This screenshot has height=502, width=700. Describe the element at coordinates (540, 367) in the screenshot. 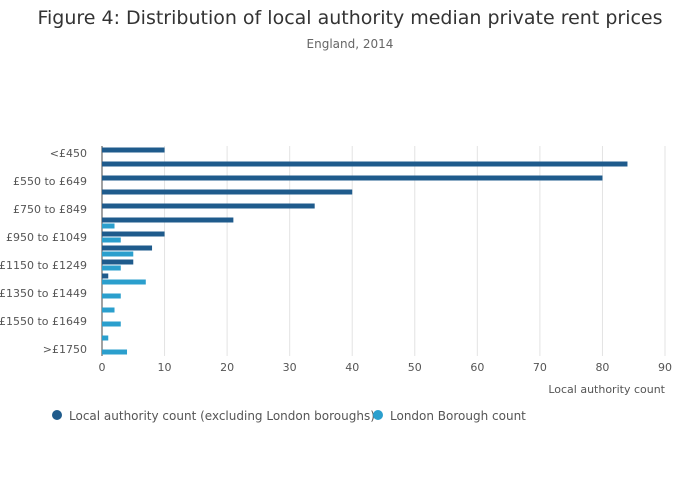

I see `x-tick-label: 70` at that location.